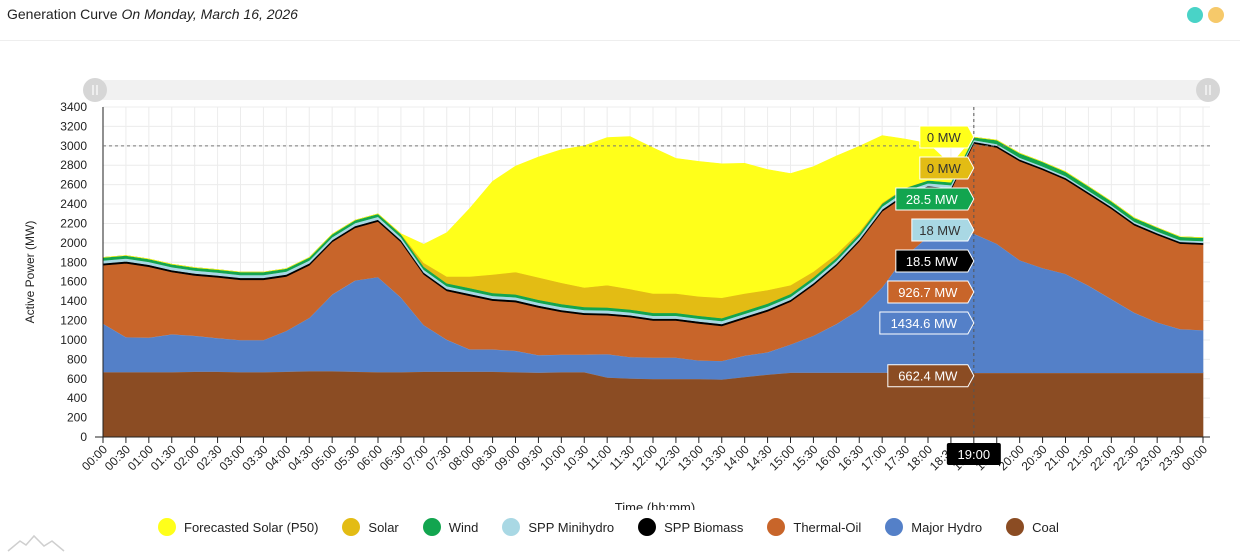  Describe the element at coordinates (1195, 15) in the screenshot. I see `theme-dot-teal` at that location.